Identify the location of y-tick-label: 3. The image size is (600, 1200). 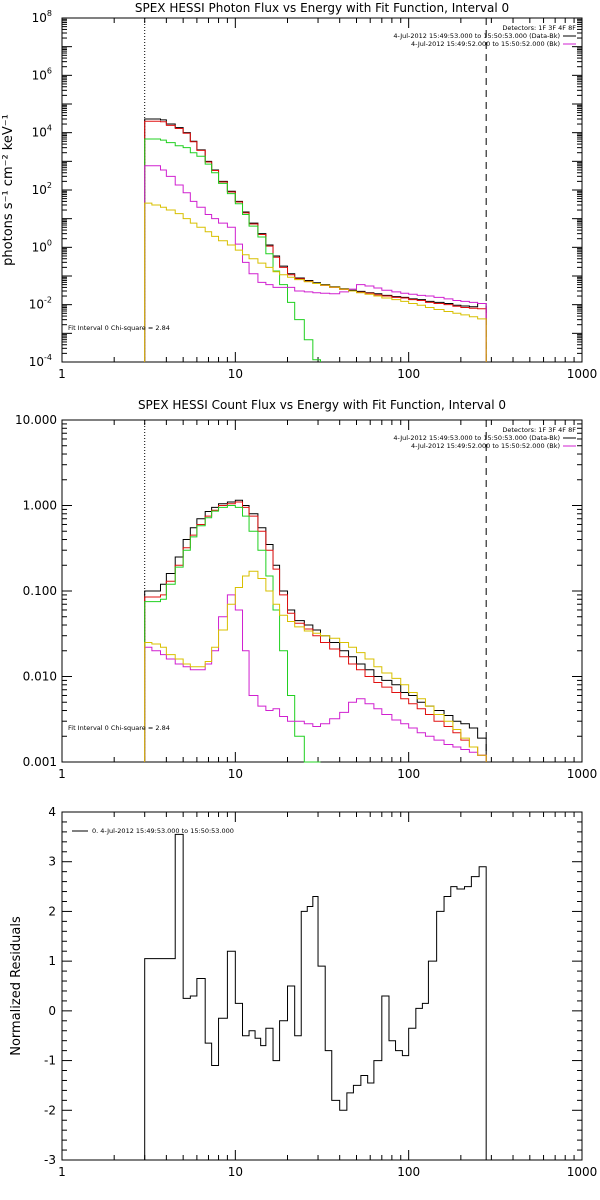
(52, 862).